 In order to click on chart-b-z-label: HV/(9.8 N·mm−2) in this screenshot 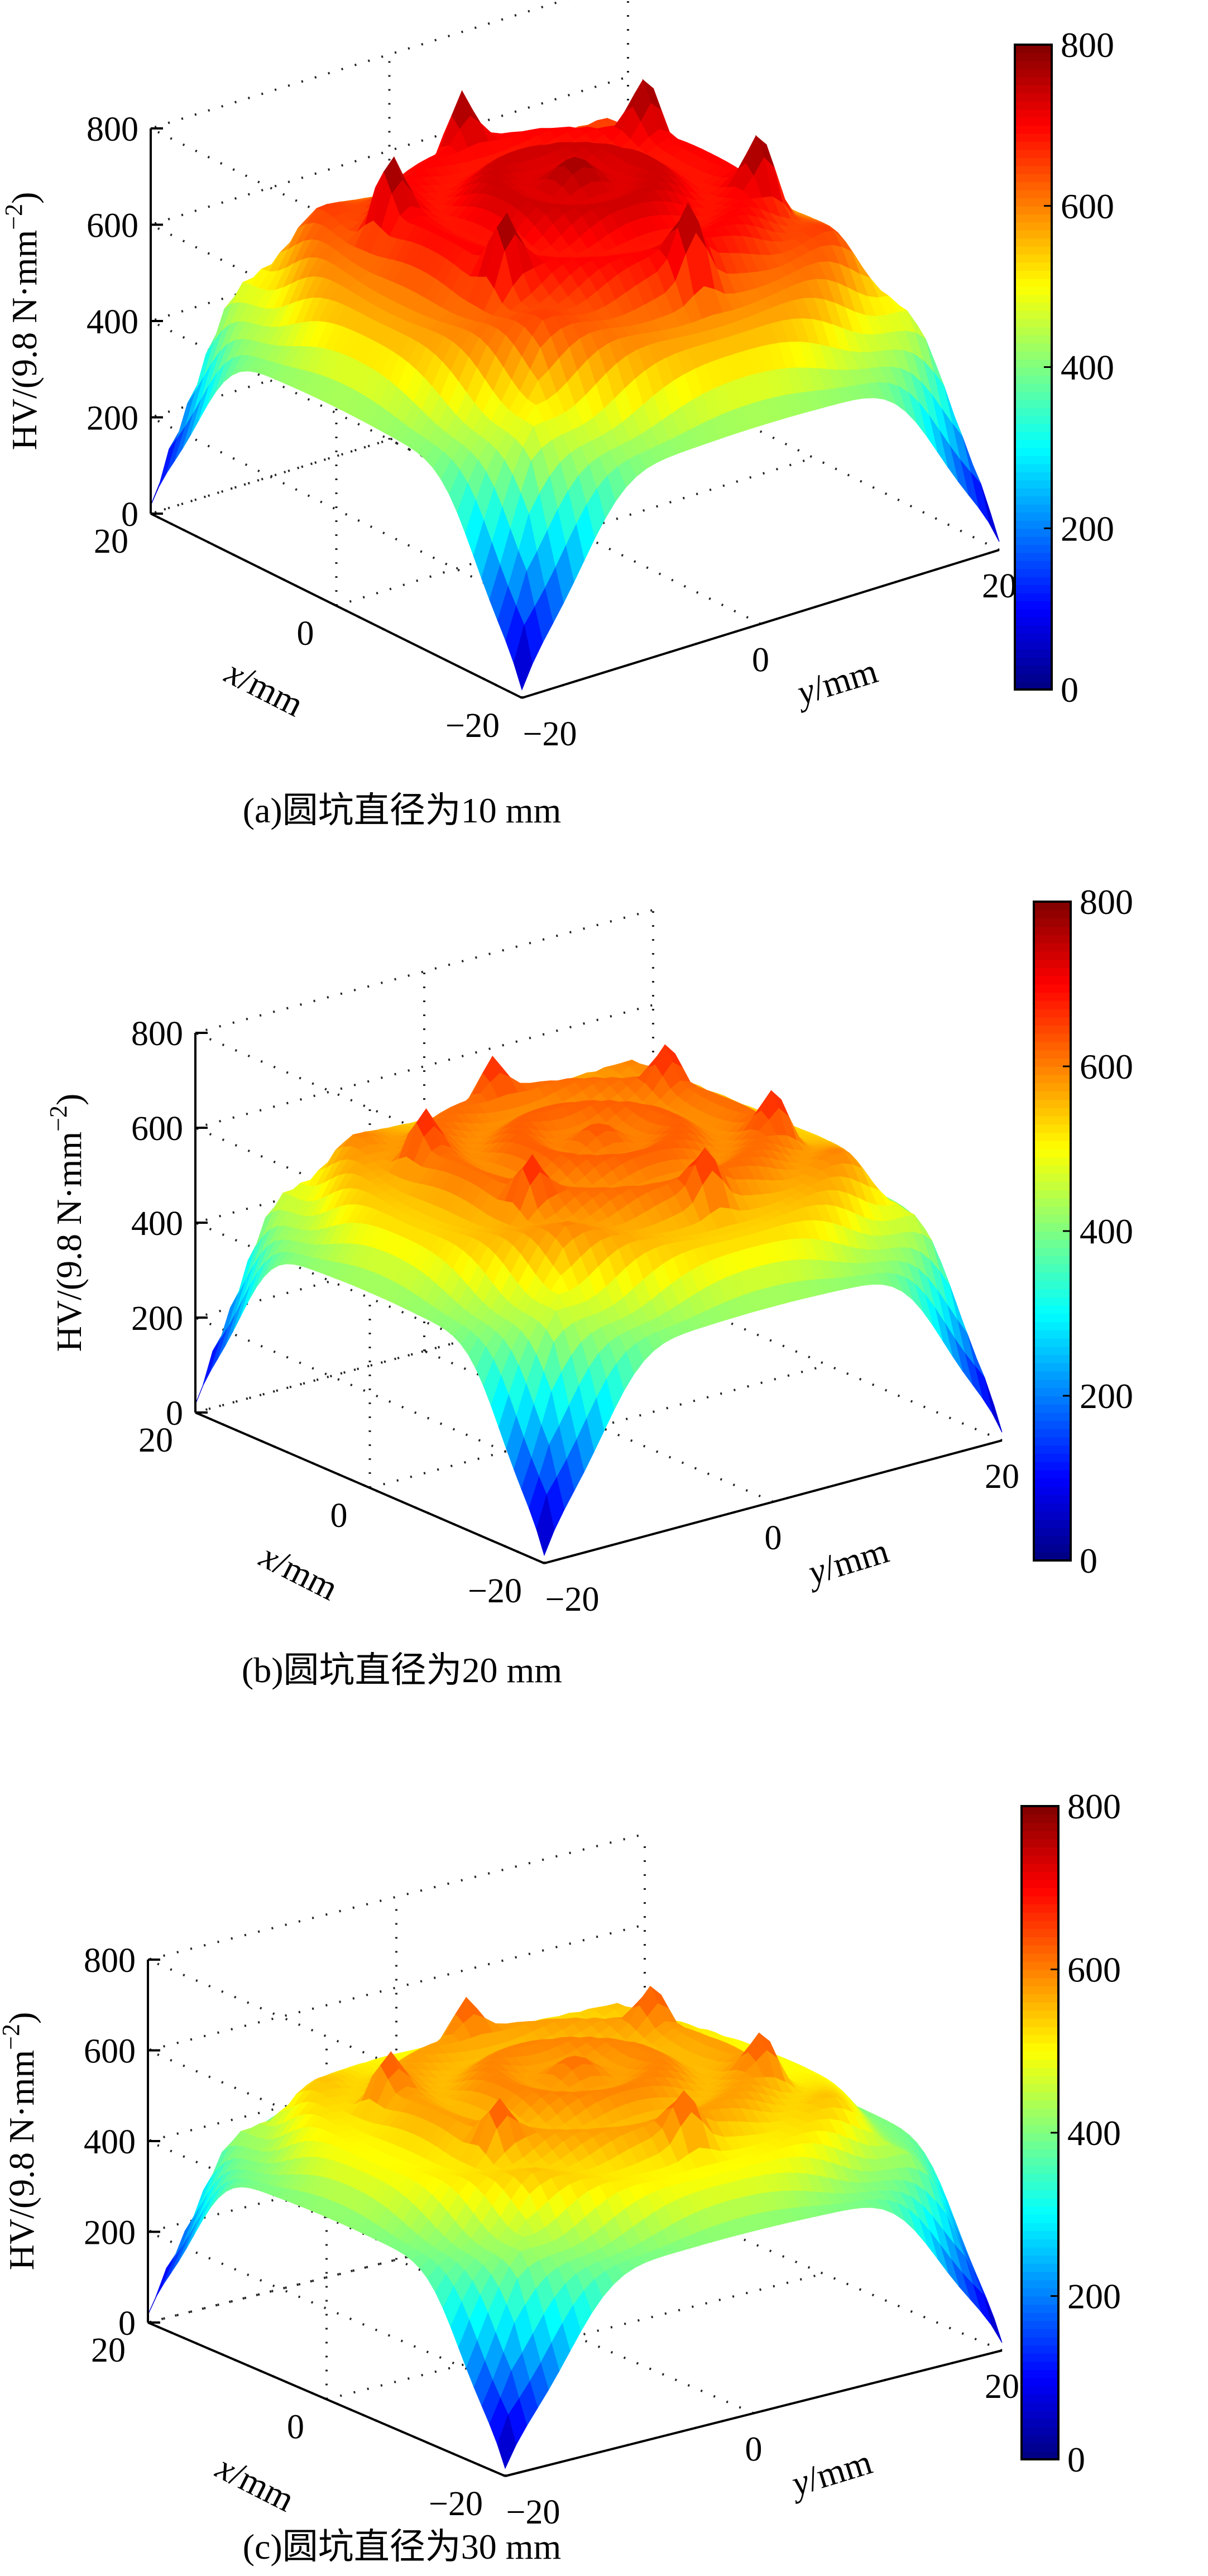, I will do `click(67, 1223)`.